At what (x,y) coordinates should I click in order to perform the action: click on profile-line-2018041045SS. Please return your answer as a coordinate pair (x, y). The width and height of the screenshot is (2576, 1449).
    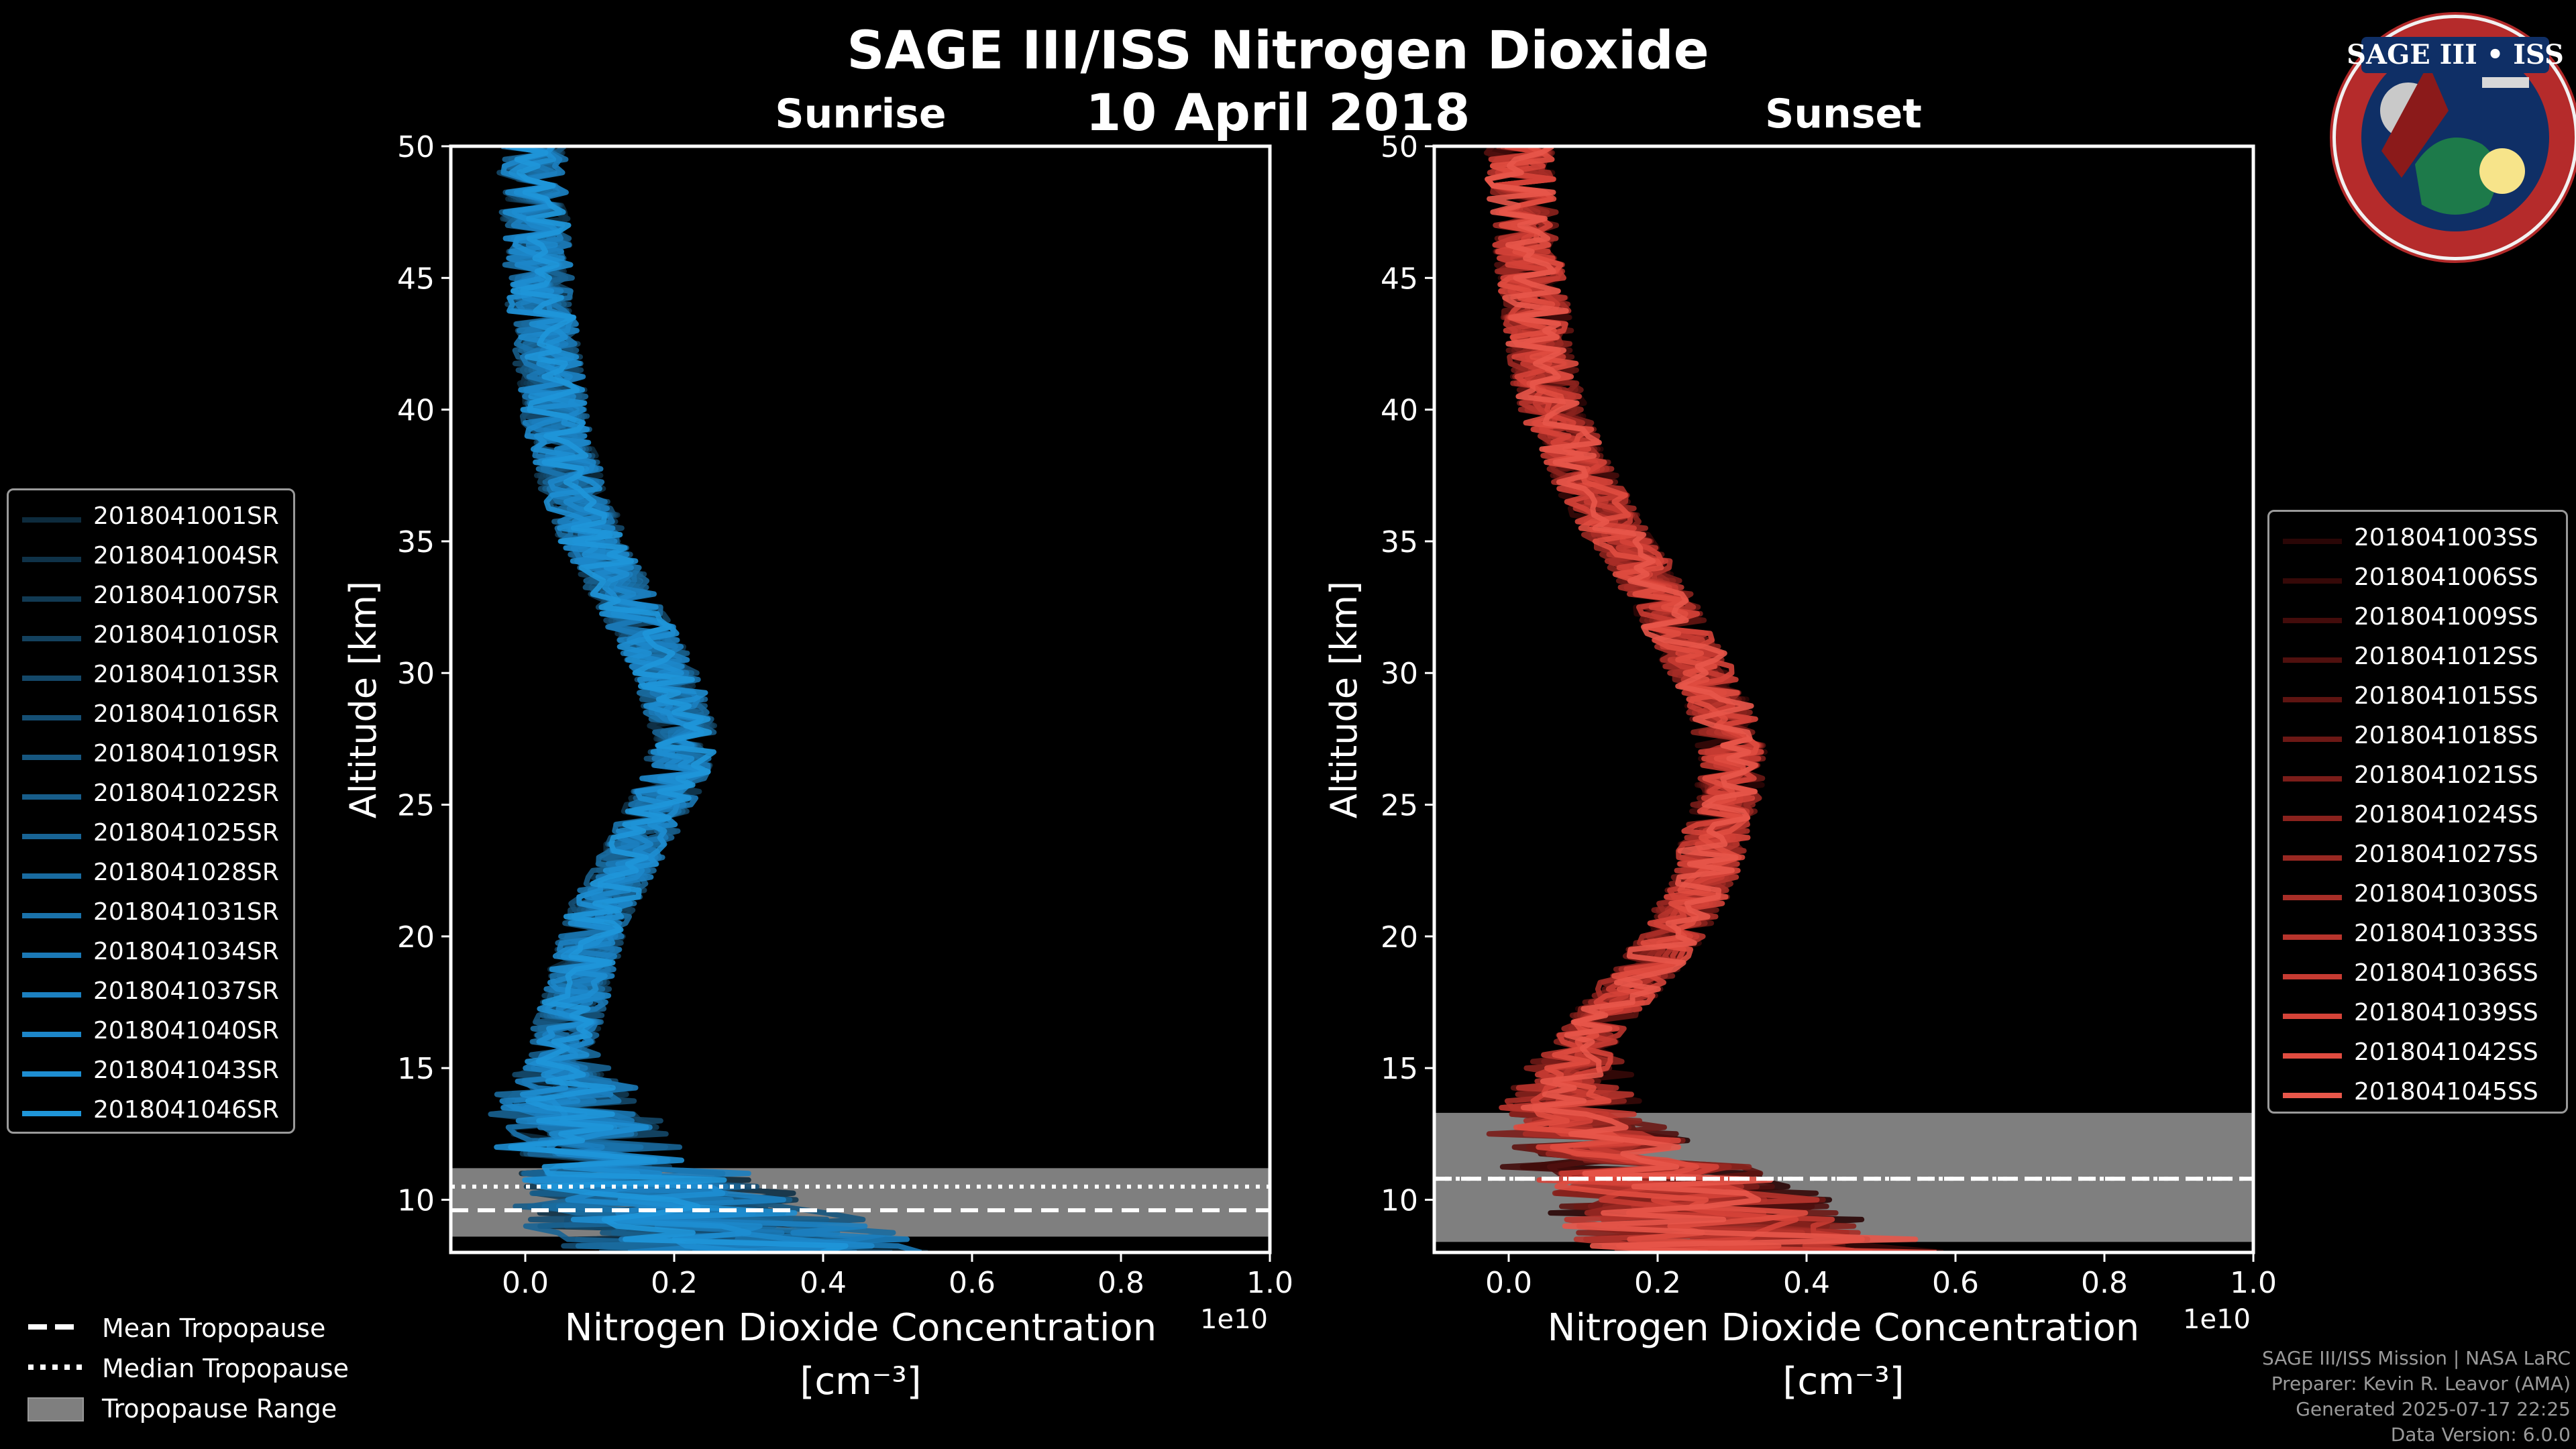
    Looking at the image, I should click on (1702, 699).